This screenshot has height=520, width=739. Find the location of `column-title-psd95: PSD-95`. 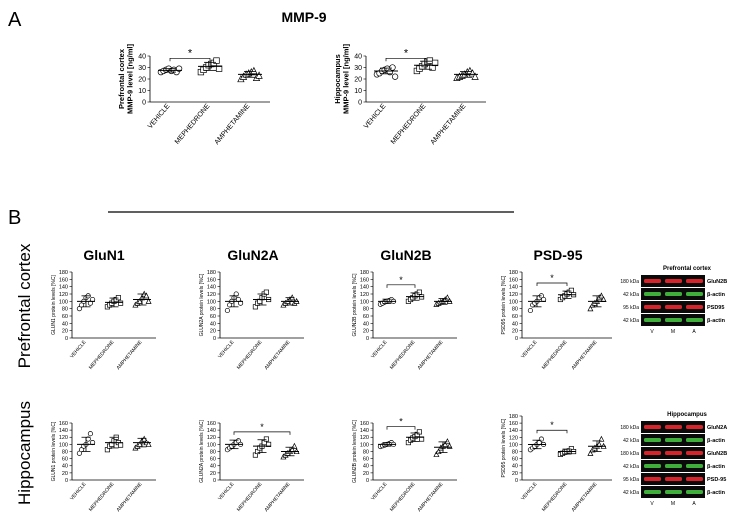

column-title-psd95: PSD-95 is located at coordinates (557, 255).